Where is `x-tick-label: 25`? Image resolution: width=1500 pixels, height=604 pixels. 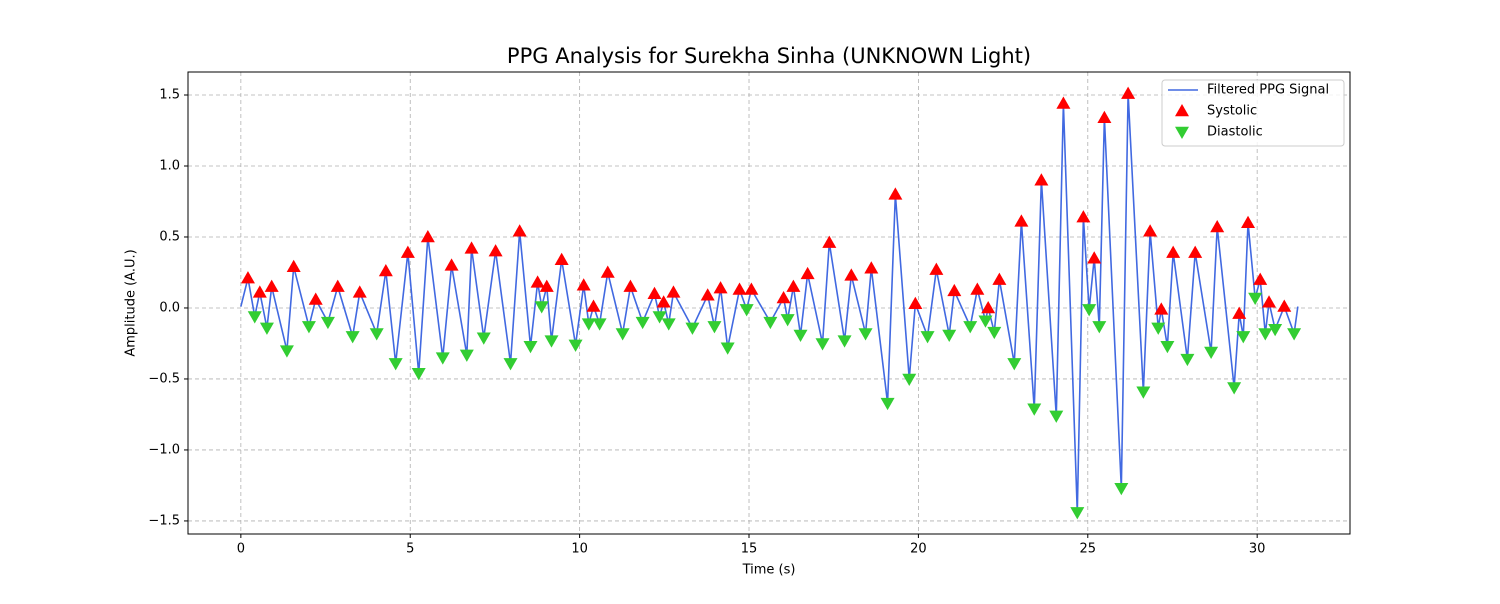 x-tick-label: 25 is located at coordinates (1088, 549).